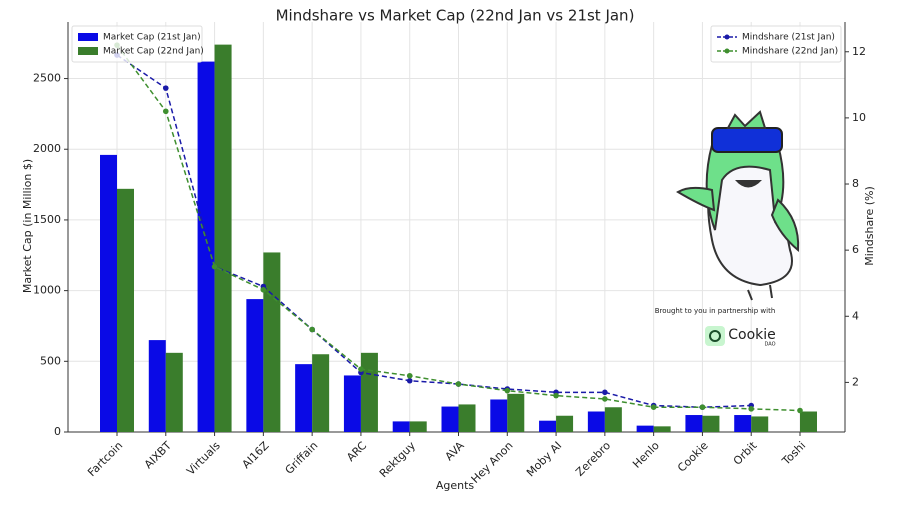  I want to click on x-tick-label: AIXBT, so click(158, 455).